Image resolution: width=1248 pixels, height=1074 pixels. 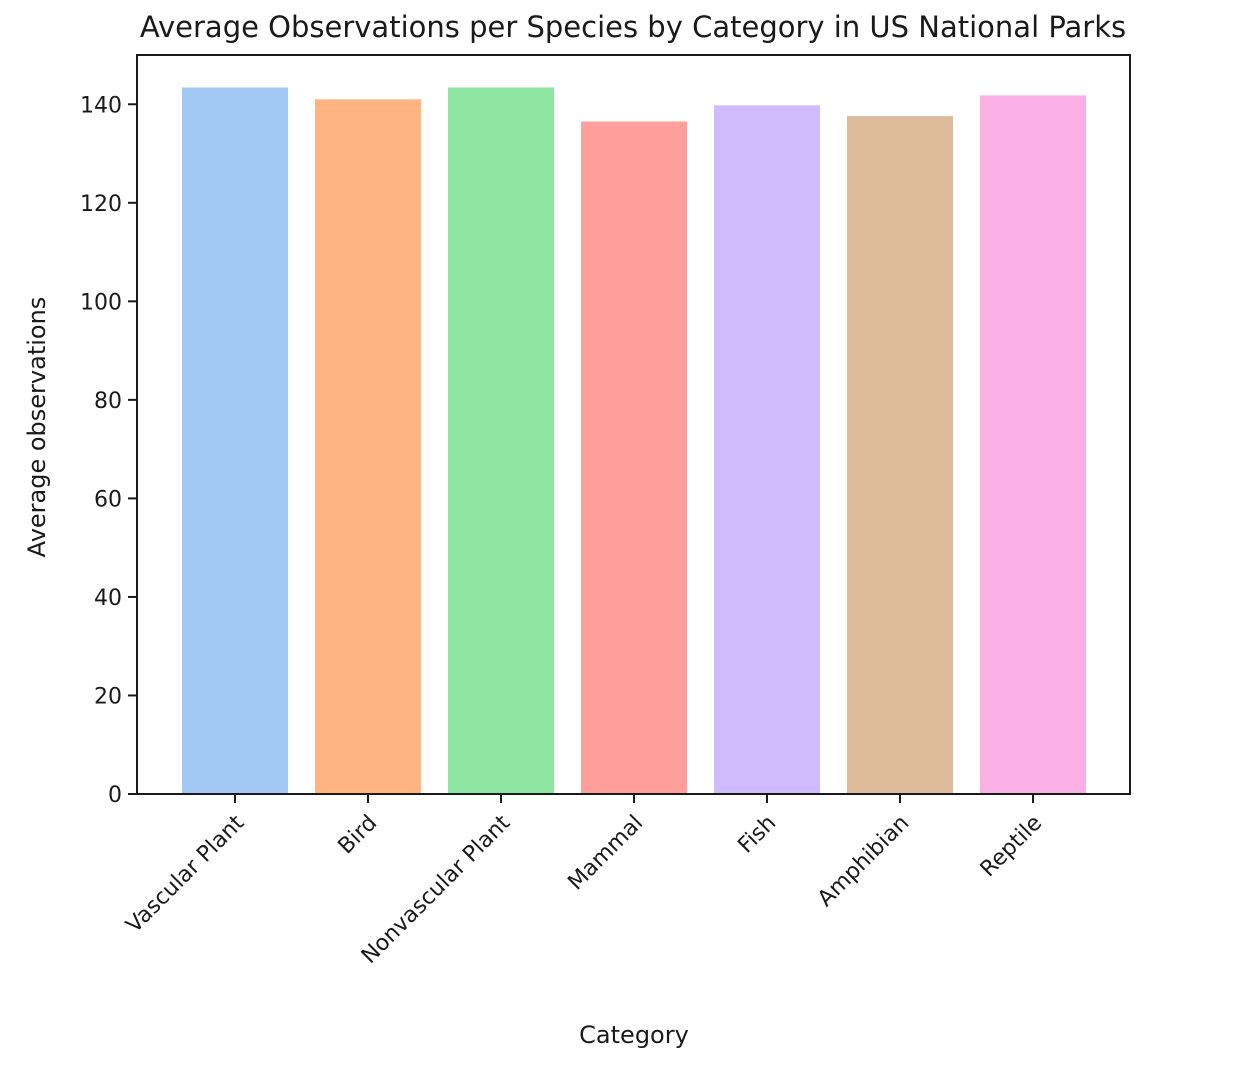 I want to click on x-tick-label: Nonvascular Plant, so click(x=436, y=889).